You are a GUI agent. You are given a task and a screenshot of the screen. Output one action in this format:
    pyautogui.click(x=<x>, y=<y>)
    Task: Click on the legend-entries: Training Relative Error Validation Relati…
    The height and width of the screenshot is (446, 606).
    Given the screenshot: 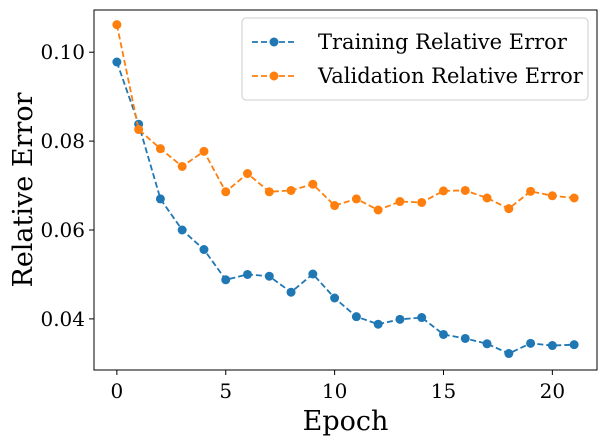 What is the action you would take?
    pyautogui.click(x=418, y=59)
    